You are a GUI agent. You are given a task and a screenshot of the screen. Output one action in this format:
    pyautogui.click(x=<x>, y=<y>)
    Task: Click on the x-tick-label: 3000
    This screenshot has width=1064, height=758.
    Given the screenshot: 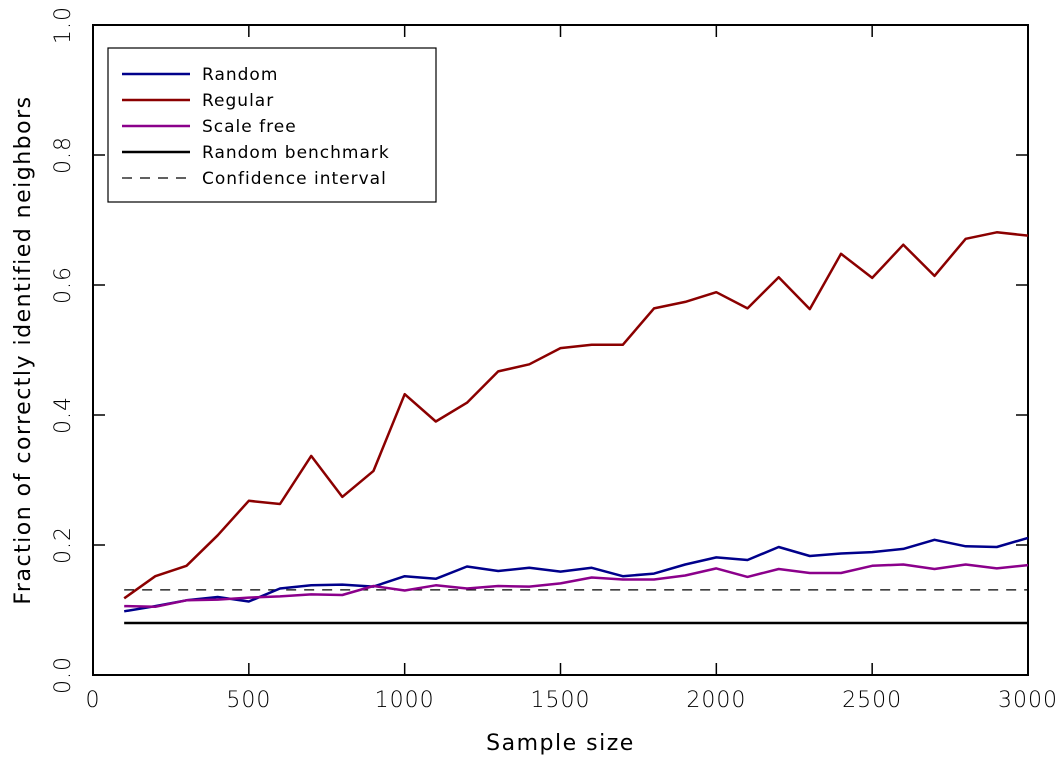 What is the action you would take?
    pyautogui.click(x=1028, y=700)
    